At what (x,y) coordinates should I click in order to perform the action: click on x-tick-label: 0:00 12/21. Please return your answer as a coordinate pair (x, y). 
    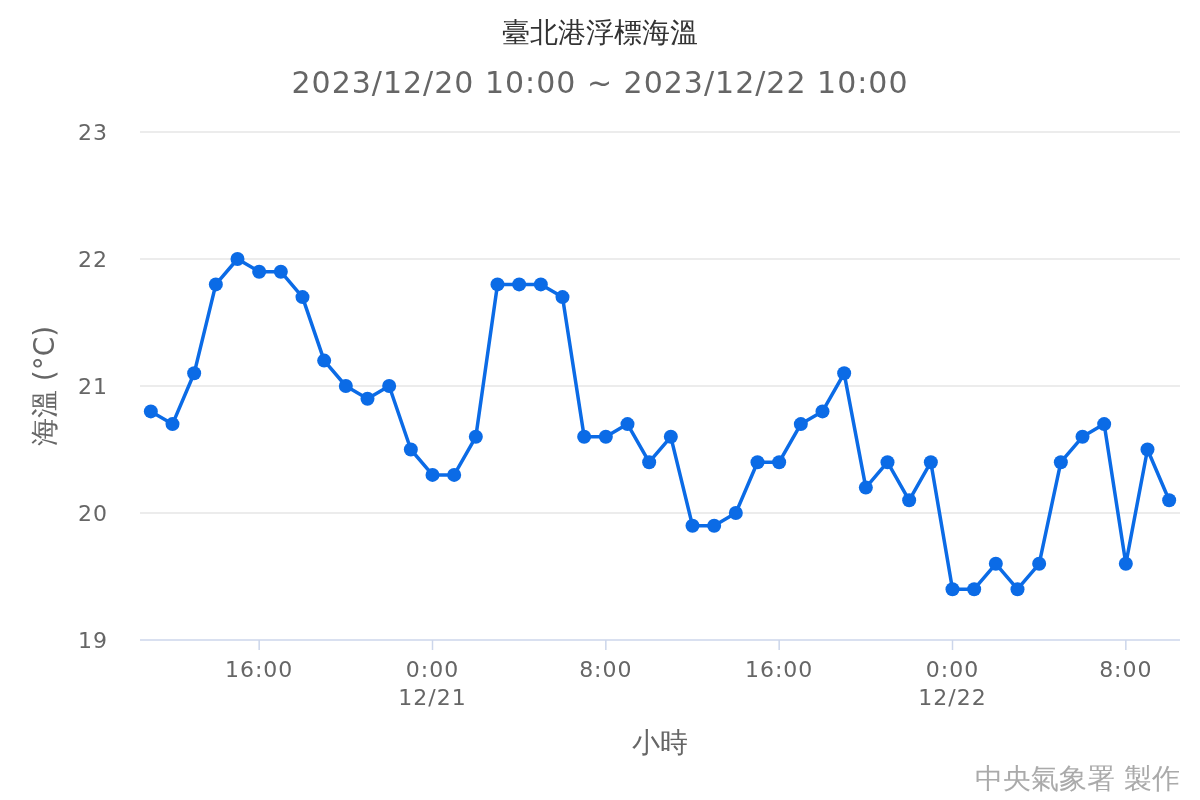
    Looking at the image, I should click on (432, 683).